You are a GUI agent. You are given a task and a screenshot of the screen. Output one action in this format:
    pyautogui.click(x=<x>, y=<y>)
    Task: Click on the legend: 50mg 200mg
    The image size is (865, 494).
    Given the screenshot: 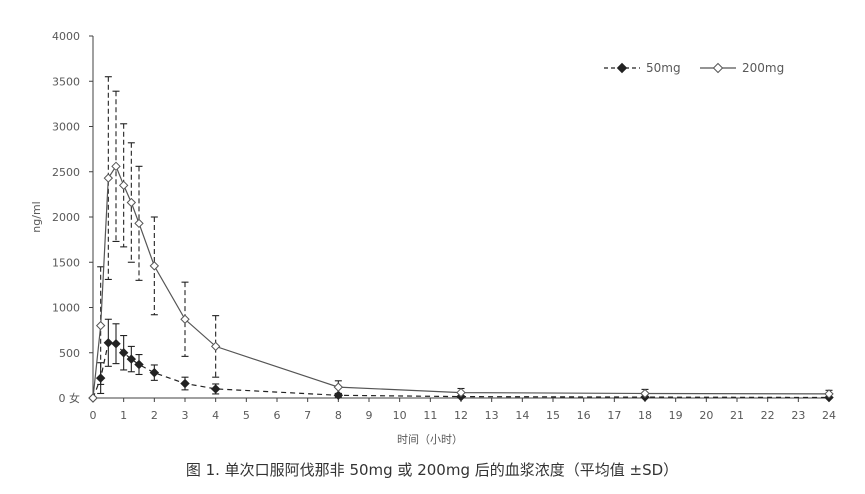 What is the action you would take?
    pyautogui.click(x=694, y=68)
    